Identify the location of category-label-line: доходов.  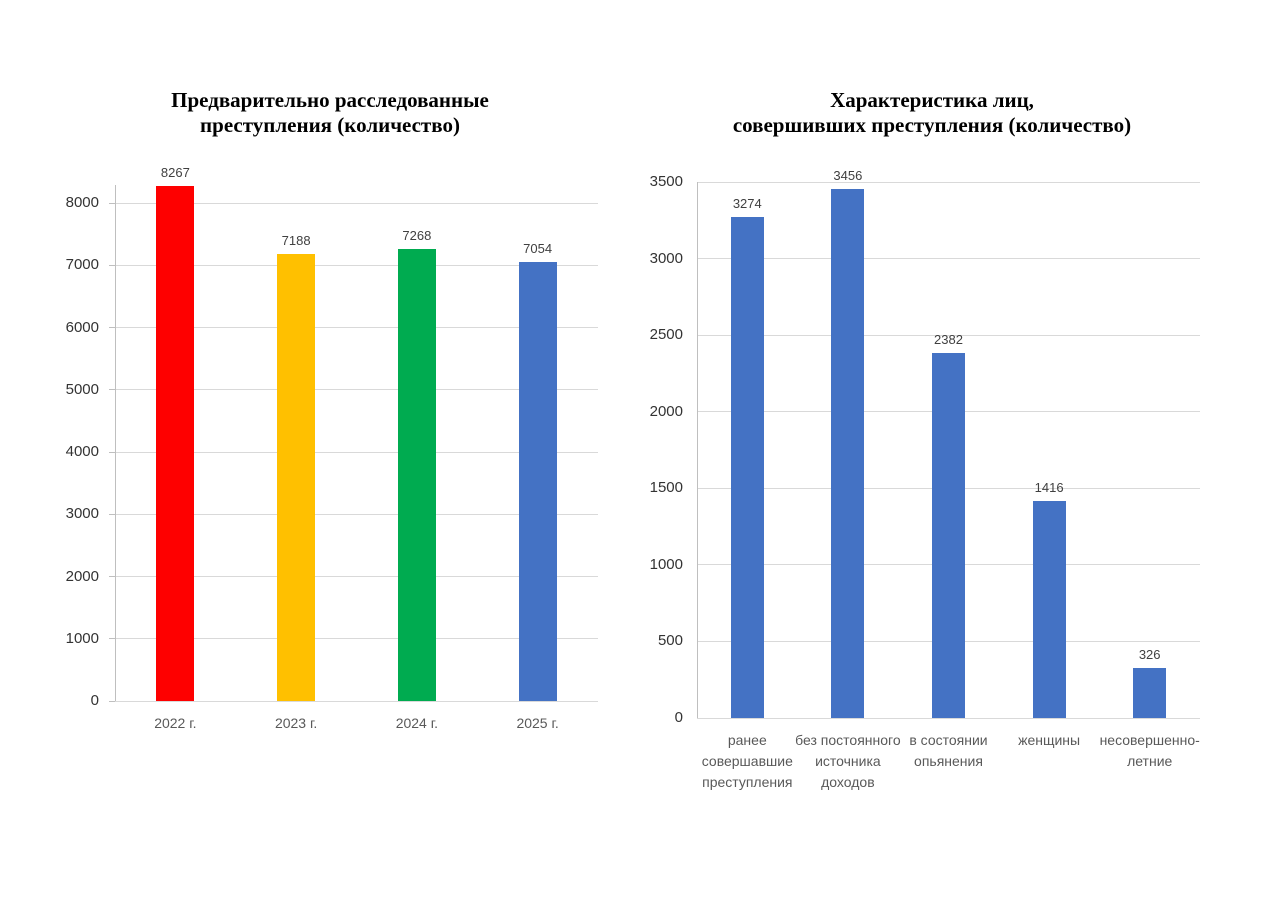
(848, 782).